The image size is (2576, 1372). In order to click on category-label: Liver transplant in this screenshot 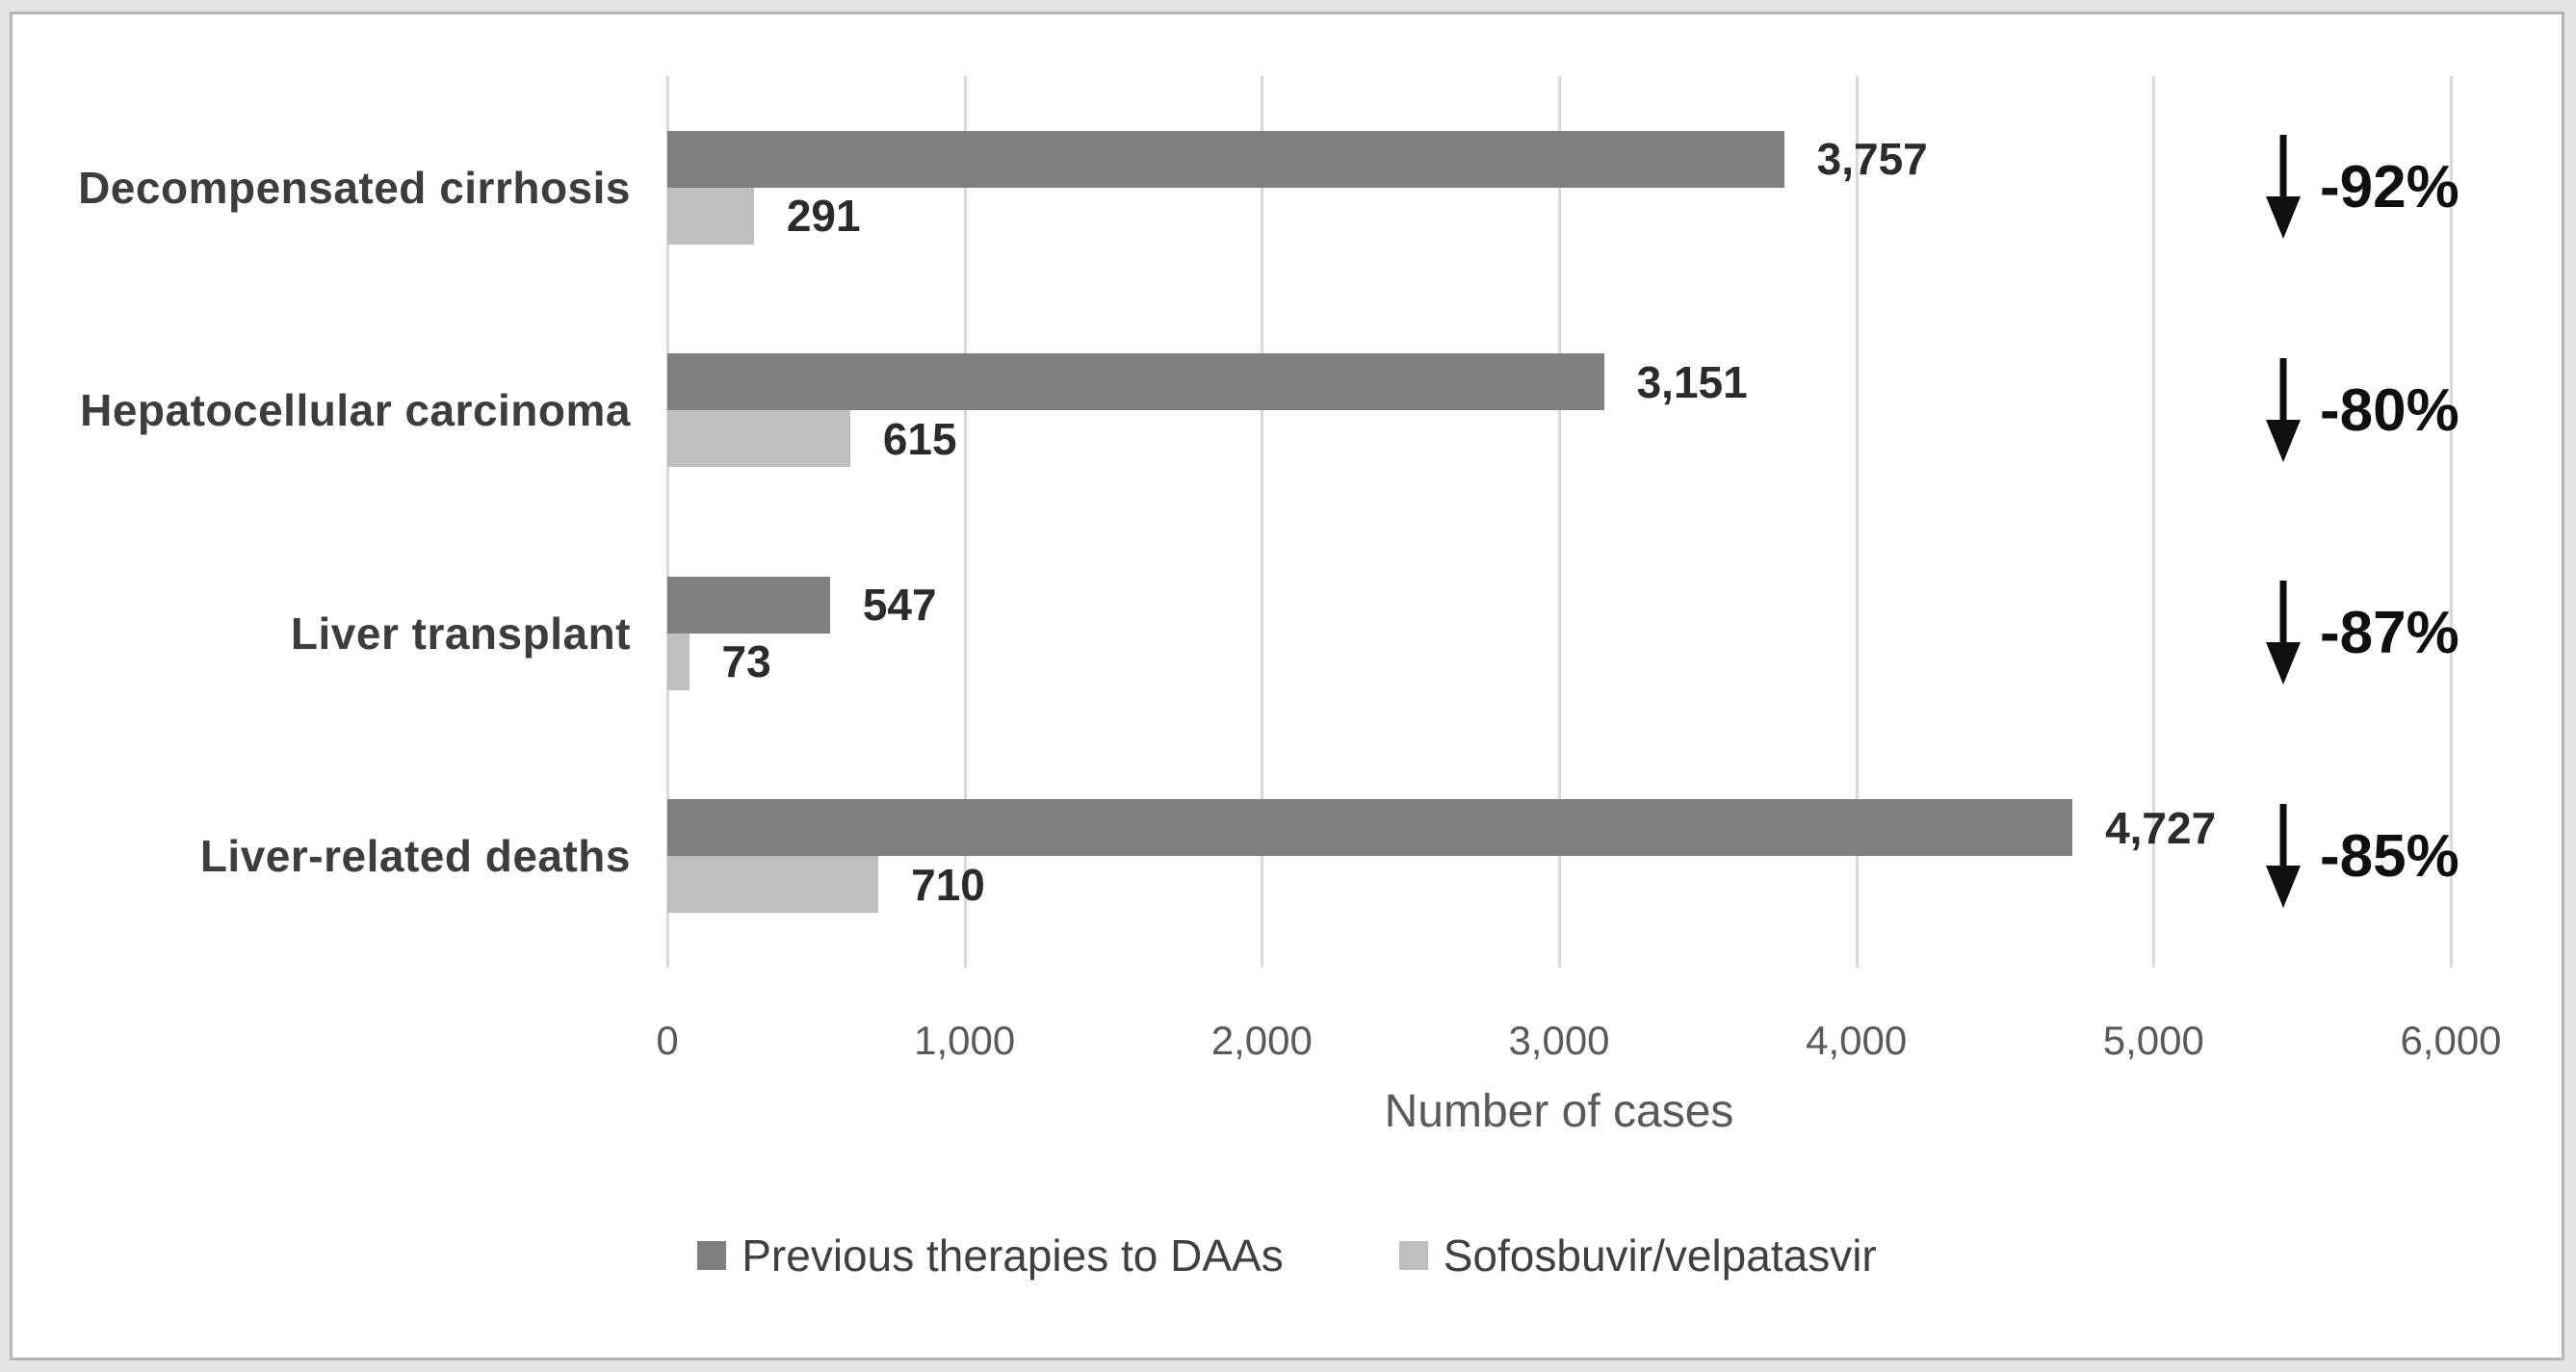, I will do `click(460, 633)`.